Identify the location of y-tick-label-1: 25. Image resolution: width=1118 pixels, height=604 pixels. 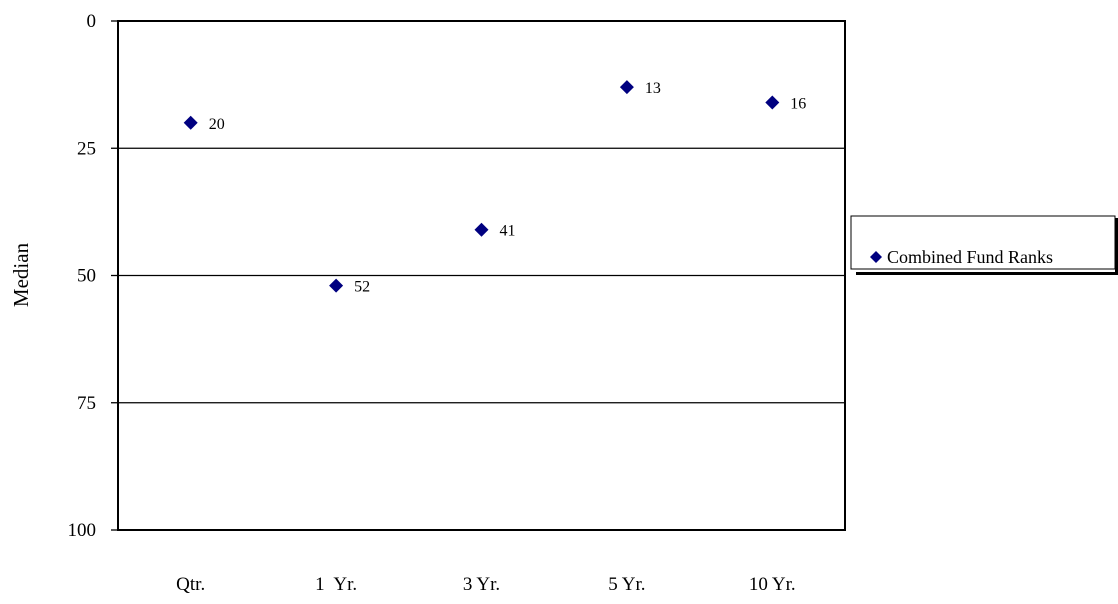
(86, 148).